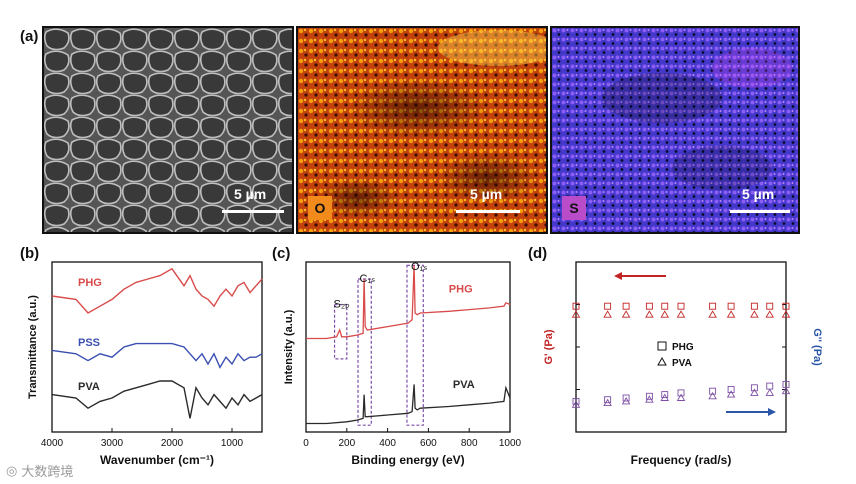  Describe the element at coordinates (157, 290) in the screenshot. I see `series-line-phg` at that location.